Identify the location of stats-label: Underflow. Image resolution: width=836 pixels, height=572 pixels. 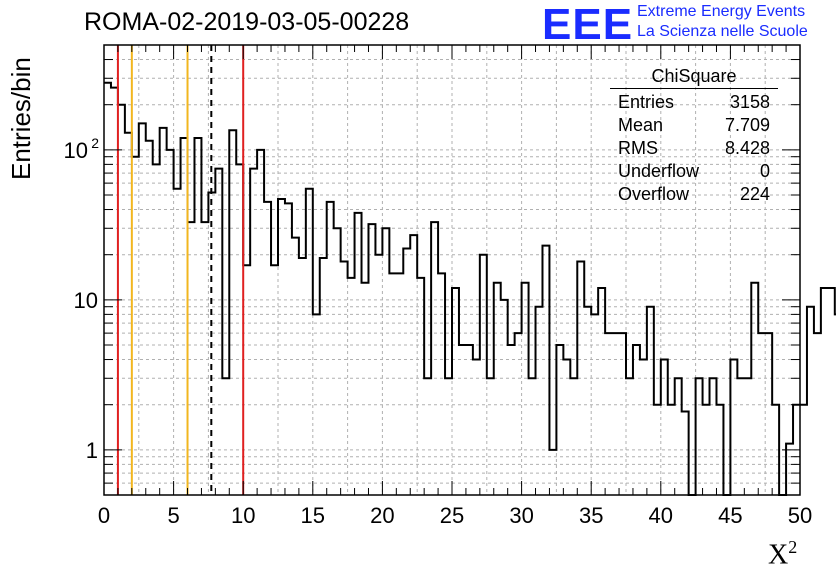
(659, 171).